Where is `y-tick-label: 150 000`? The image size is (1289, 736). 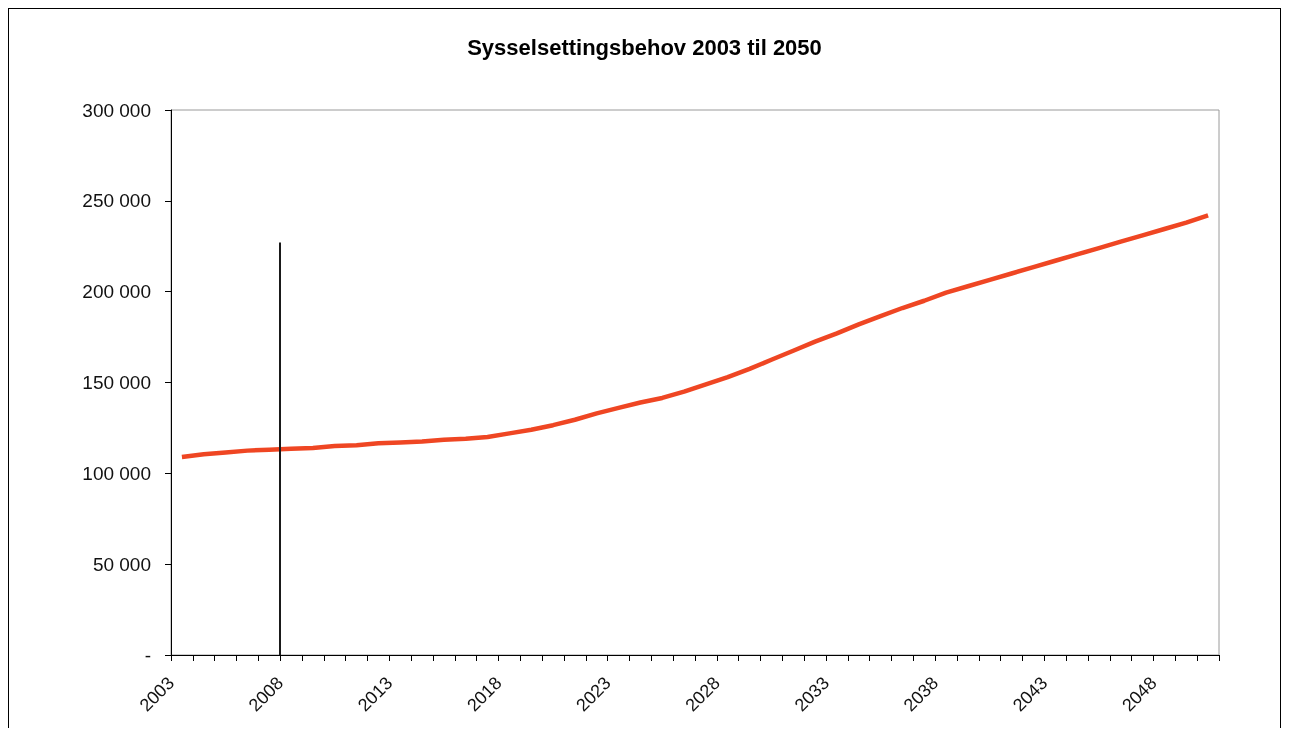
y-tick-label: 150 000 is located at coordinates (116, 382).